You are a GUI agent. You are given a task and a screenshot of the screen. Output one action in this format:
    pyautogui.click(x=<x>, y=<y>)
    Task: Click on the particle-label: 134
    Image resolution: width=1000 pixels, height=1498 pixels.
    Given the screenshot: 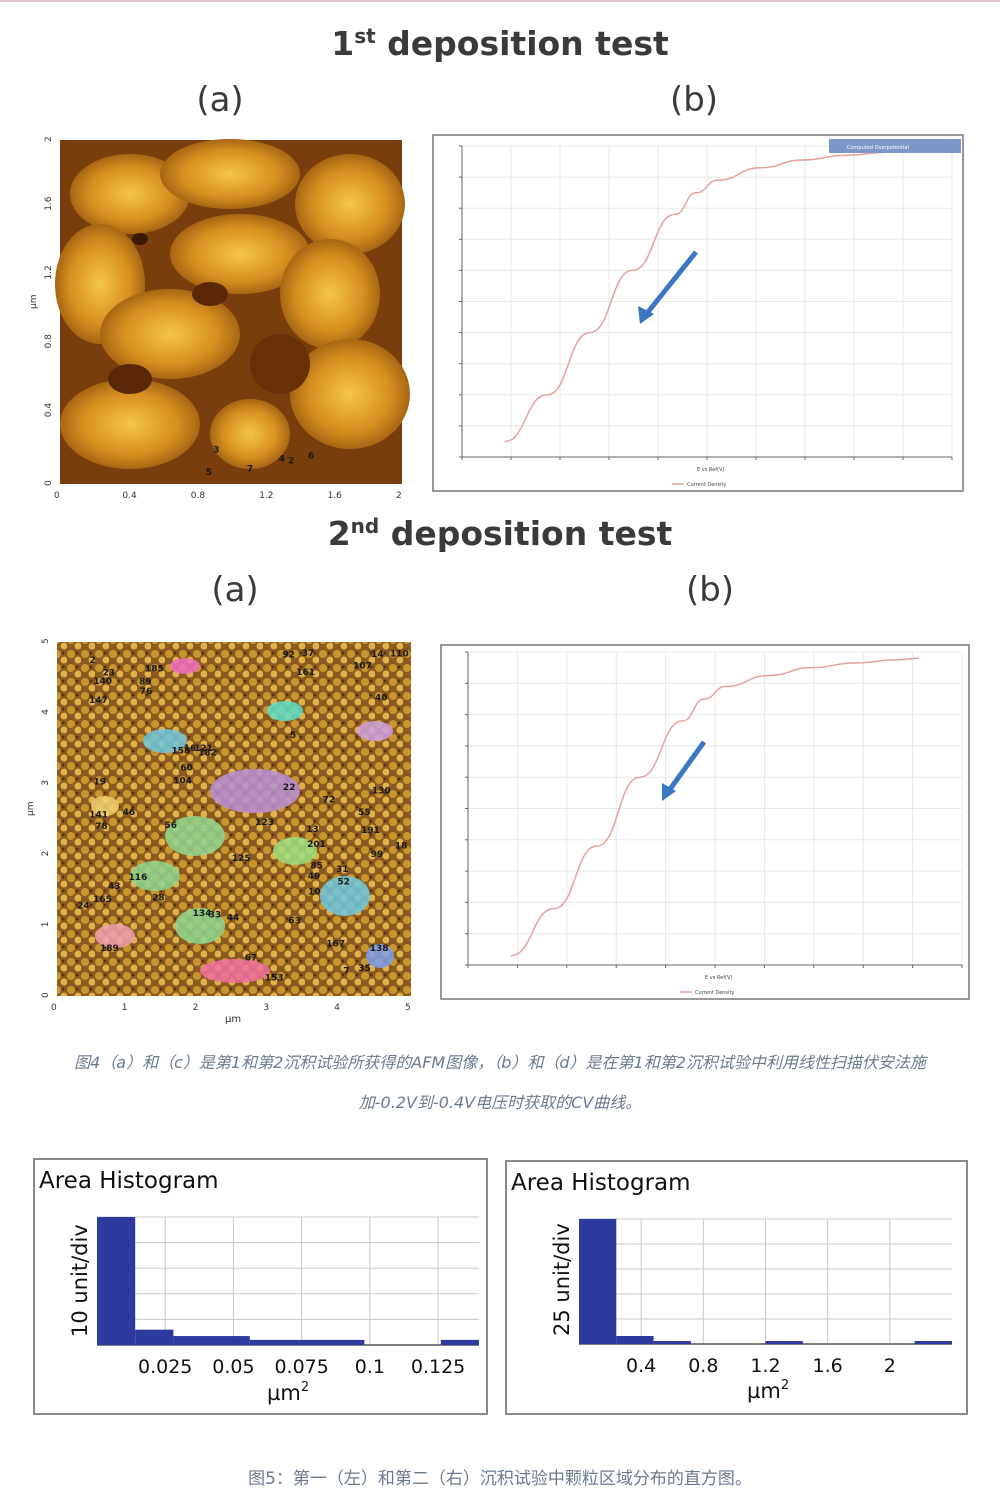 What is the action you would take?
    pyautogui.click(x=202, y=914)
    